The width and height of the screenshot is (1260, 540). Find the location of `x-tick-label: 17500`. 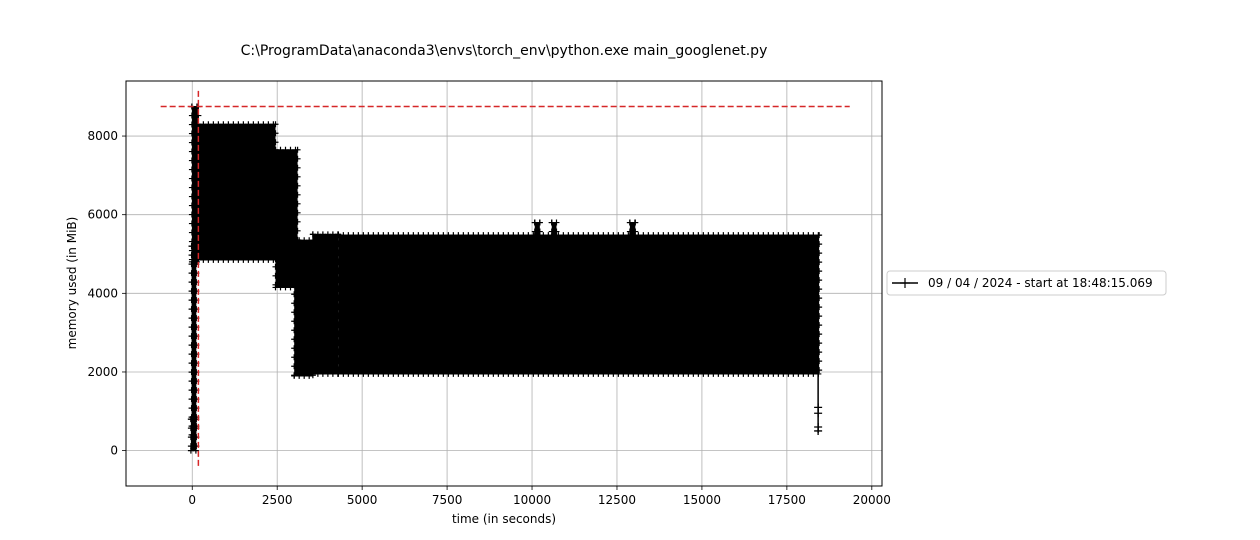

x-tick-label: 17500 is located at coordinates (787, 500).